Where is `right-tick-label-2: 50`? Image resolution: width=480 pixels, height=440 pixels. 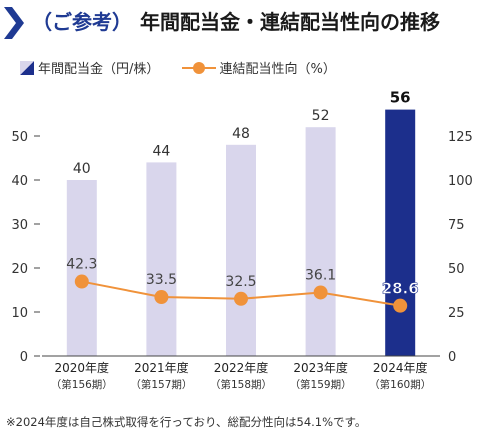 right-tick-label-2: 50 is located at coordinates (456, 269).